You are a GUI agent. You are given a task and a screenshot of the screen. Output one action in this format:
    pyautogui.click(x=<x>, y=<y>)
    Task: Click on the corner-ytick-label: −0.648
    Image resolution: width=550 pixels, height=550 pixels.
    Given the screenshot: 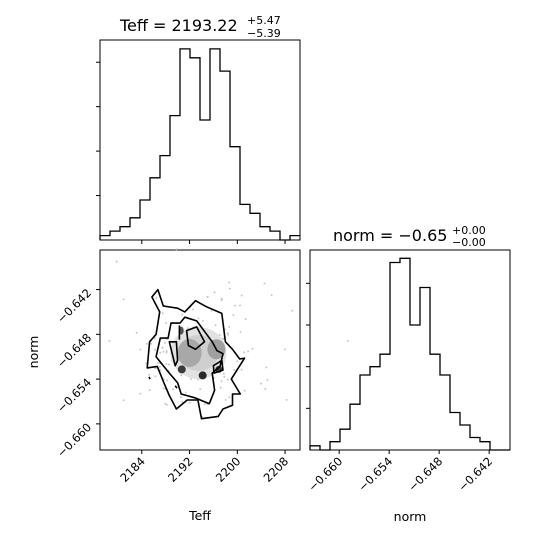 What is the action you would take?
    pyautogui.click(x=74, y=351)
    